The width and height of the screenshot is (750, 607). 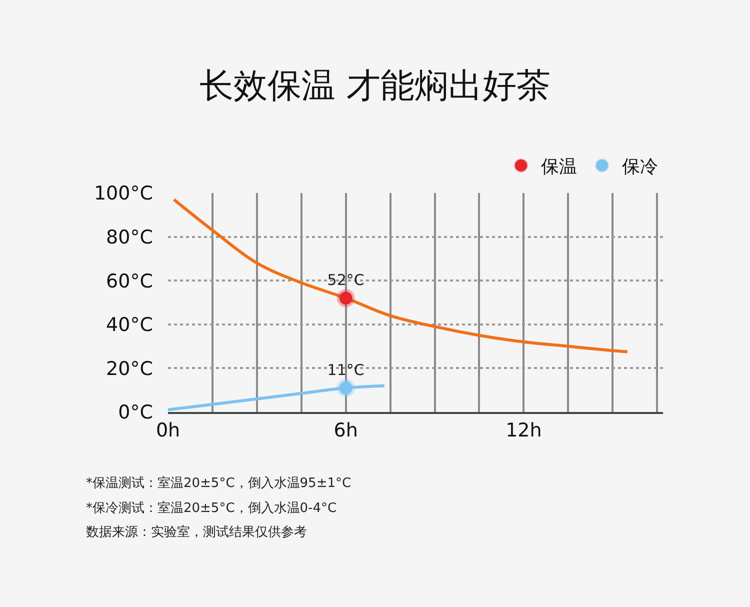 I want to click on y-tick-label: 80°C, so click(x=129, y=237).